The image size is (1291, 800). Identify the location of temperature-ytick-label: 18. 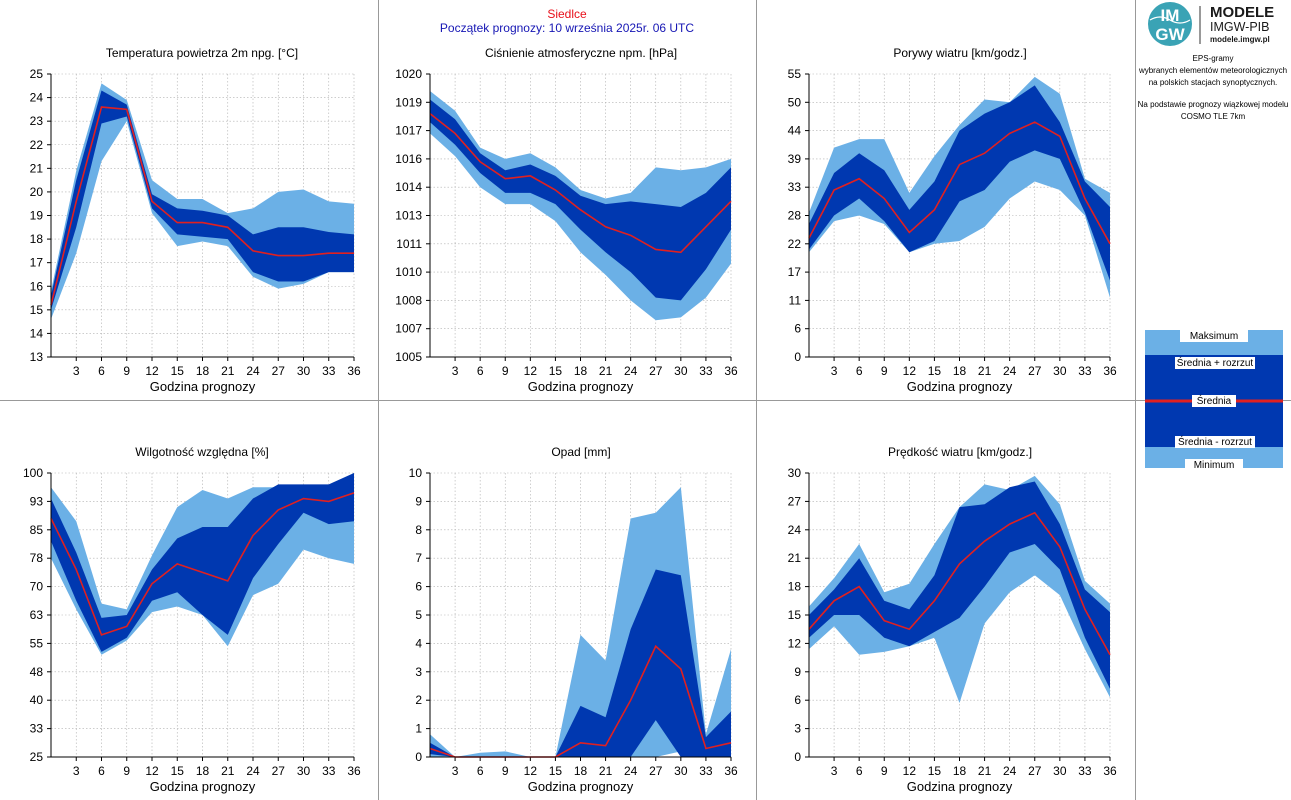
(37, 239).